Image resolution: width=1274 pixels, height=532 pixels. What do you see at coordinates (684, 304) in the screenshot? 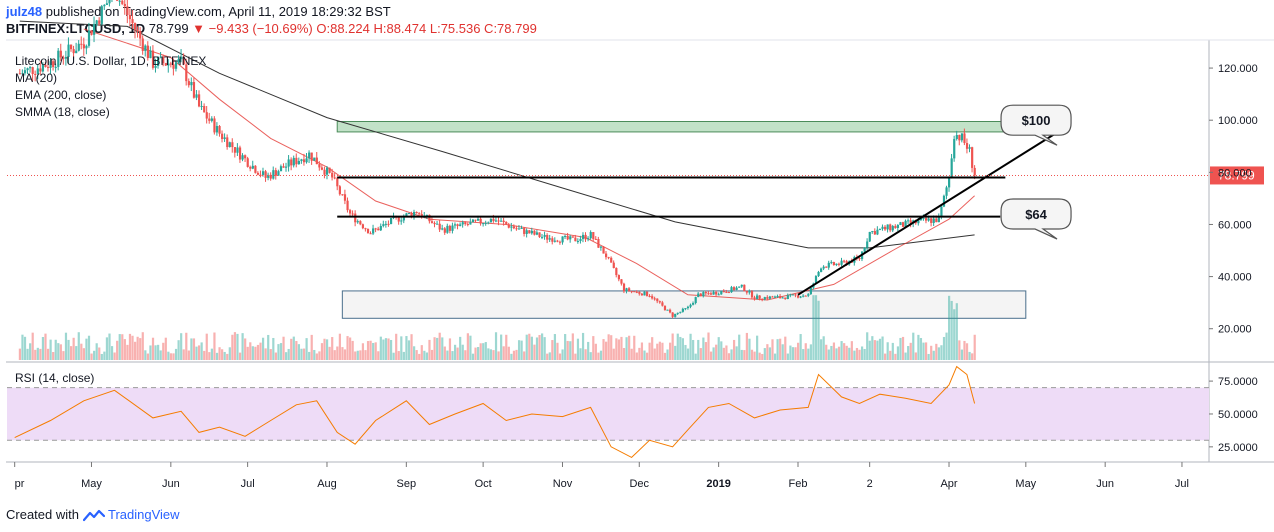
I see `support-zone` at bounding box center [684, 304].